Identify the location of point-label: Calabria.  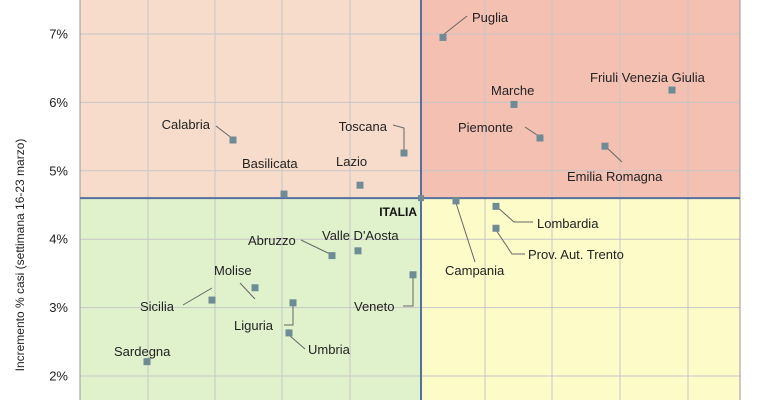
(186, 124).